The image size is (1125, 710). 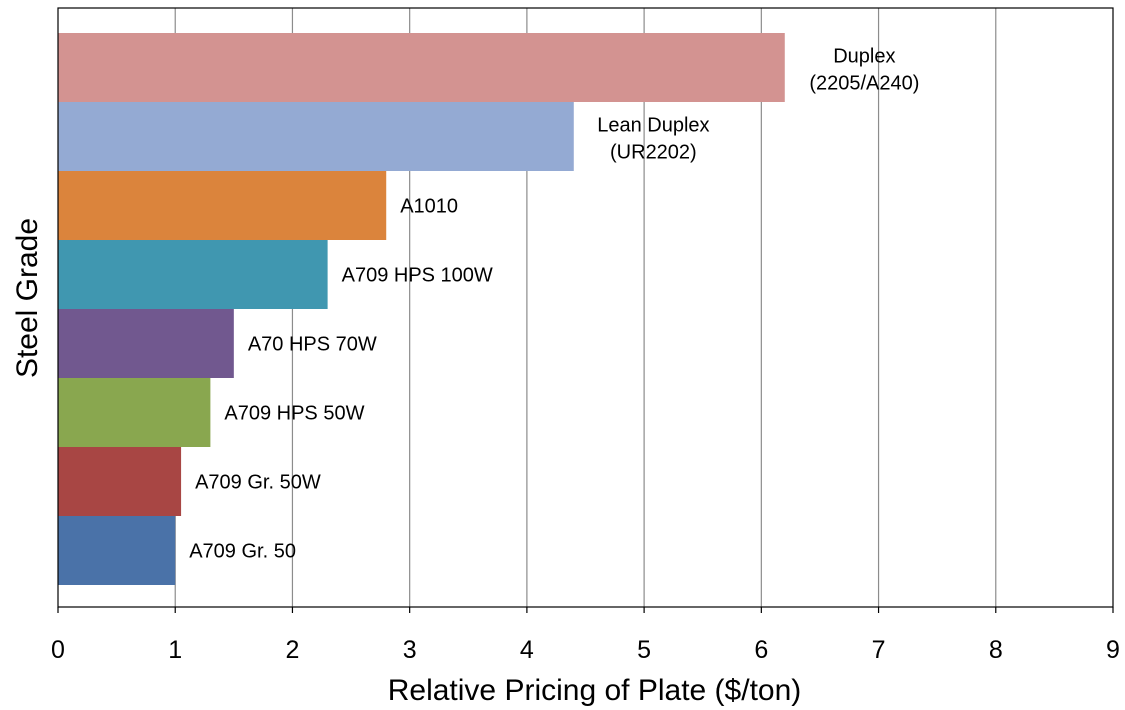 I want to click on bar-label: A1010, so click(x=429, y=207).